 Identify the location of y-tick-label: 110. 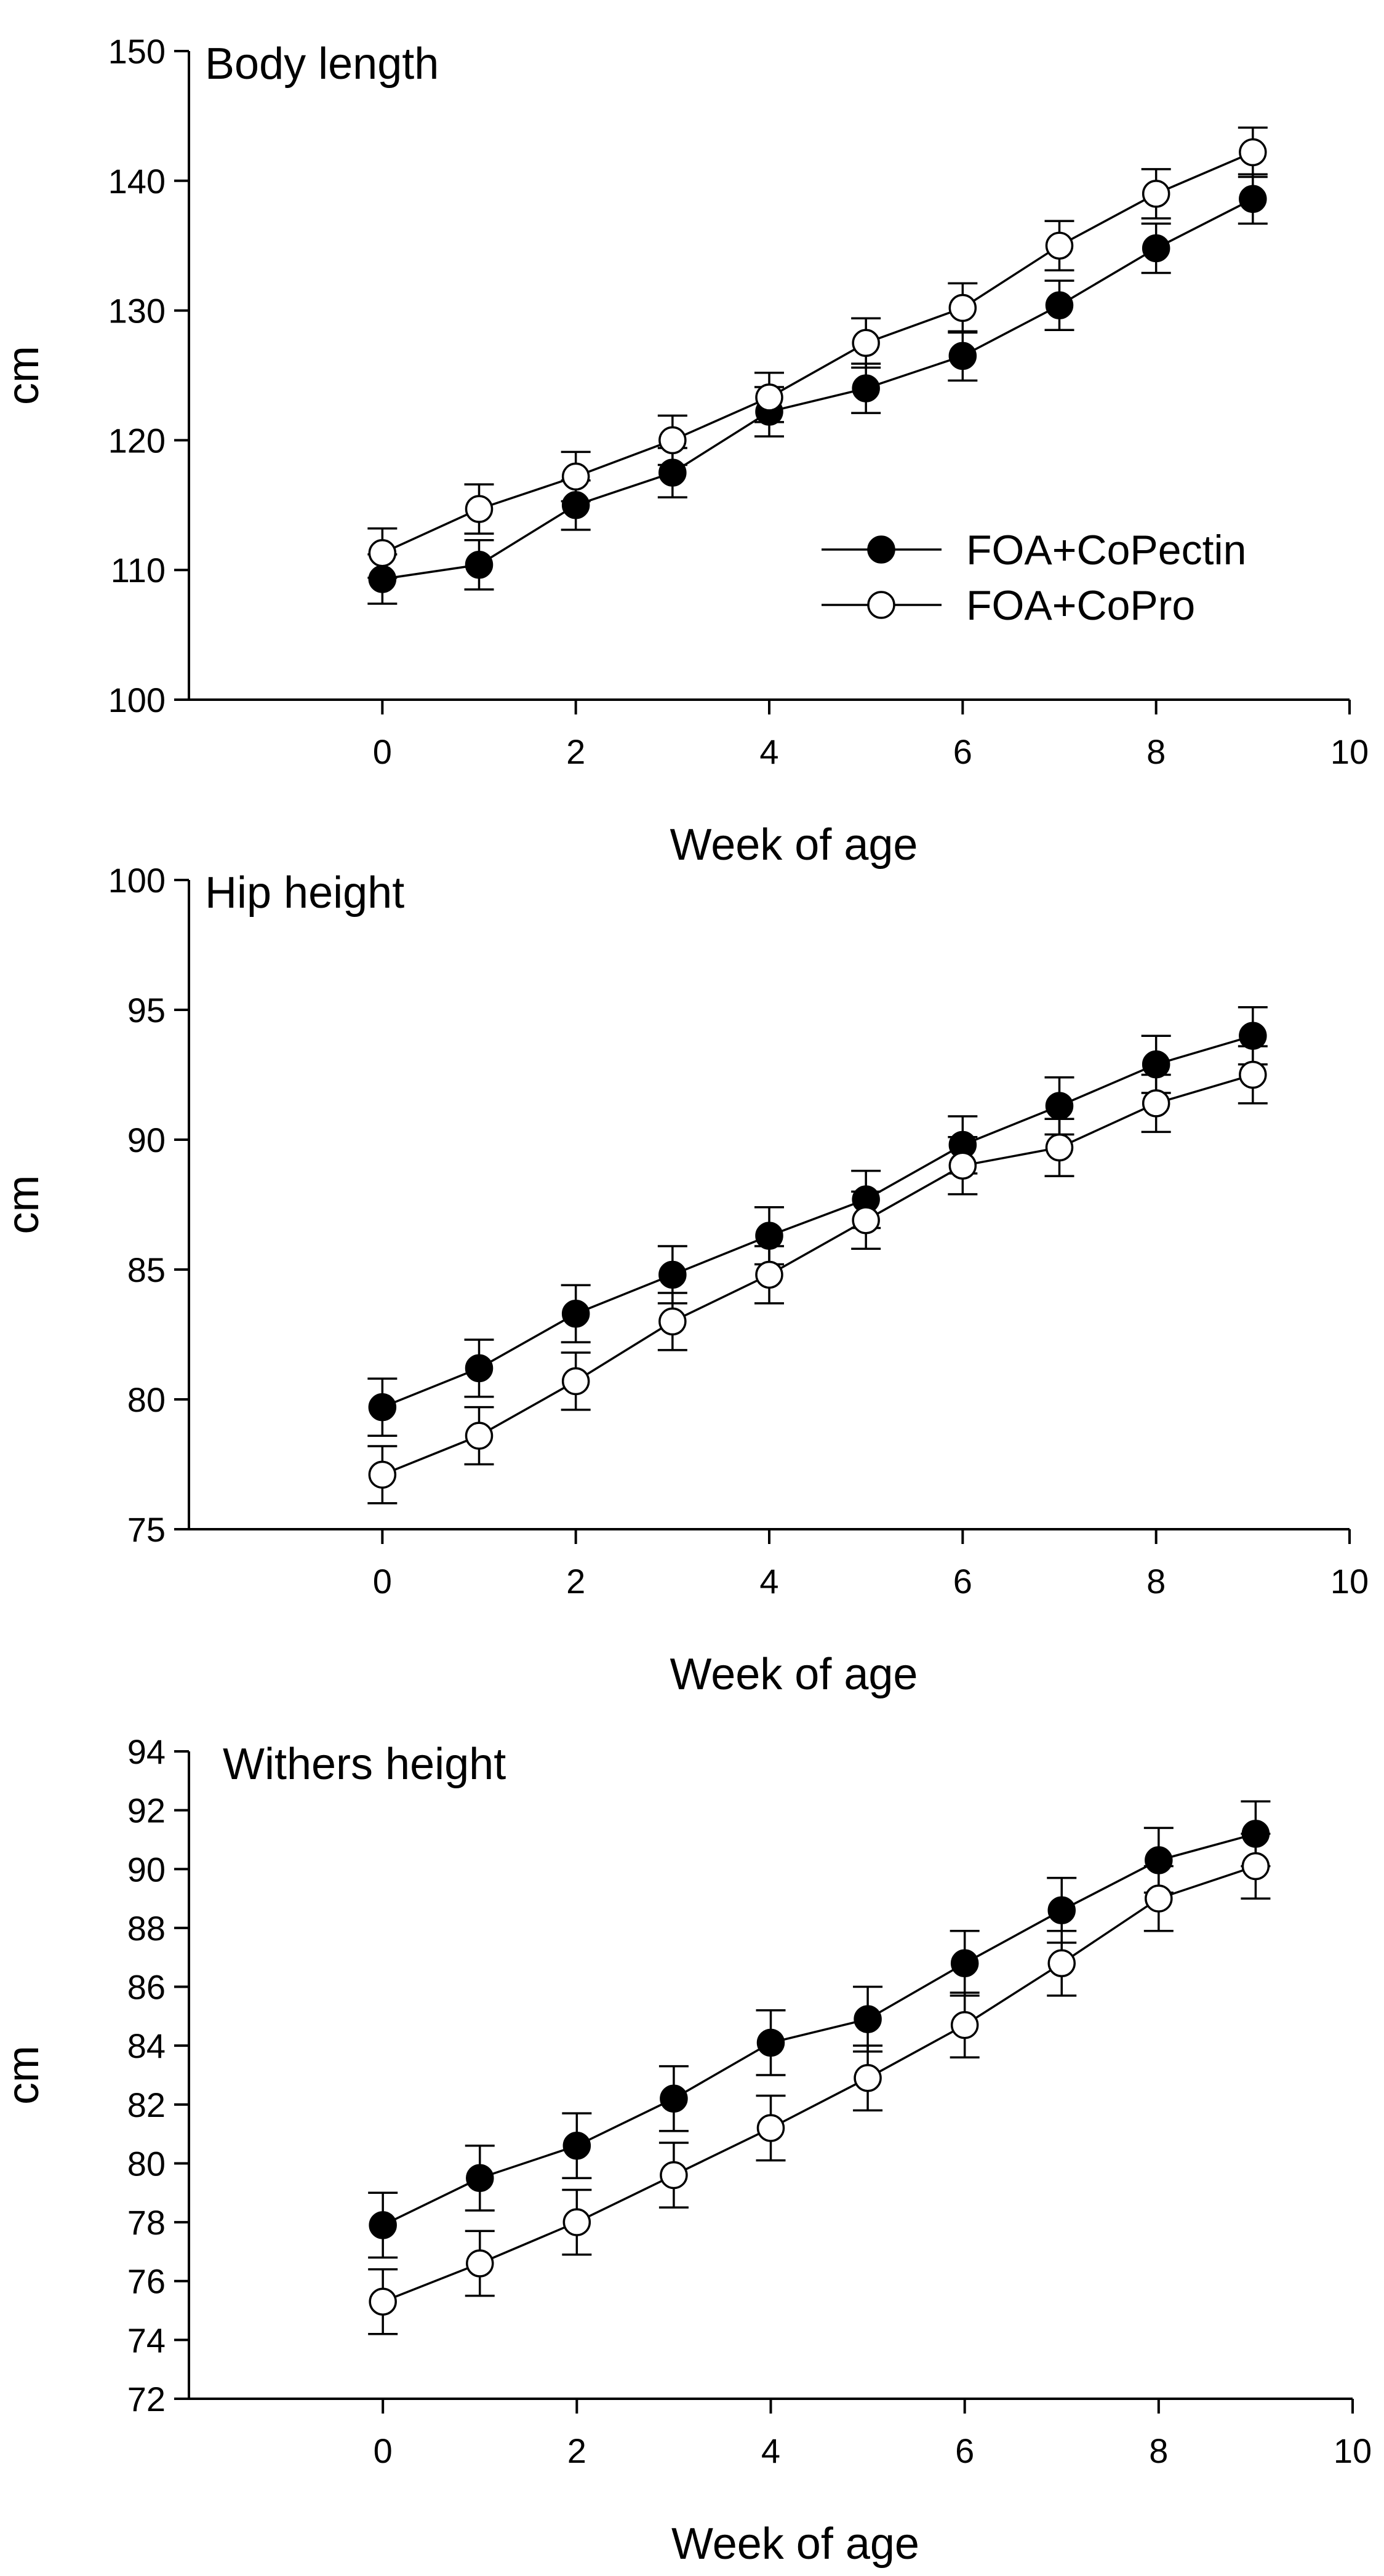
(138, 570).